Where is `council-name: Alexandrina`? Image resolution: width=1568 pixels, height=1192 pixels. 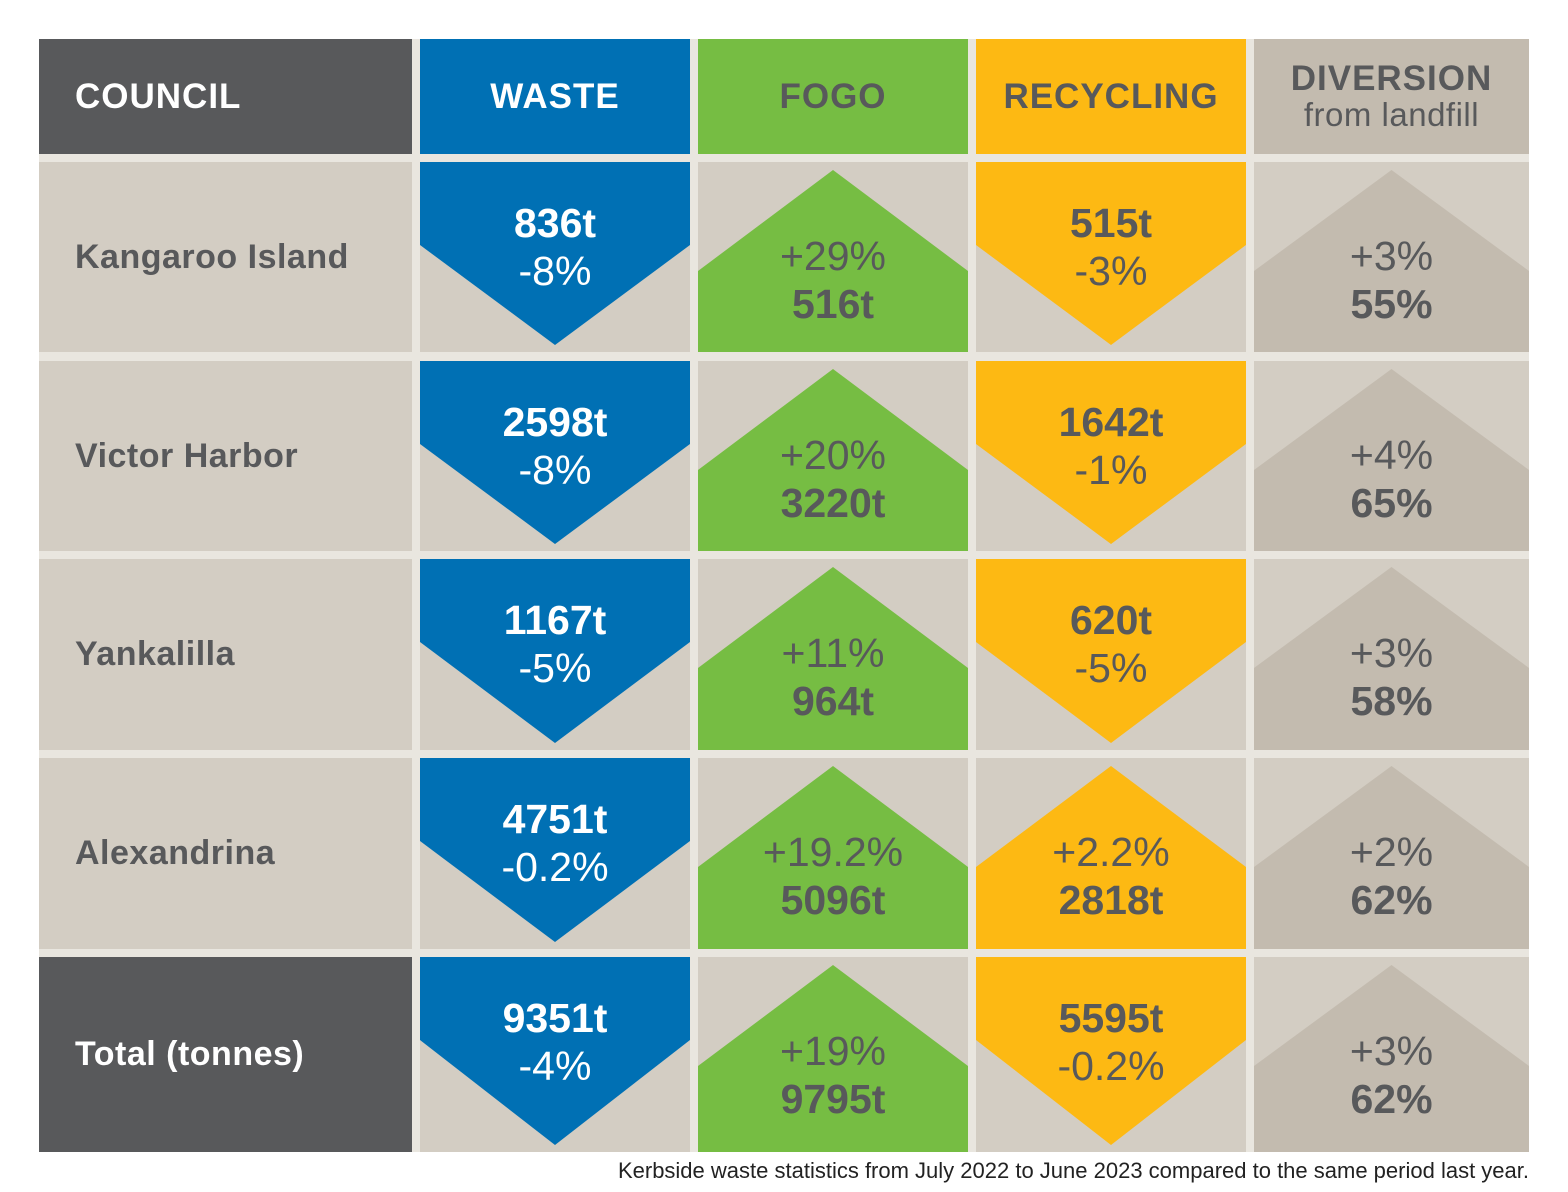 council-name: Alexandrina is located at coordinates (225, 853).